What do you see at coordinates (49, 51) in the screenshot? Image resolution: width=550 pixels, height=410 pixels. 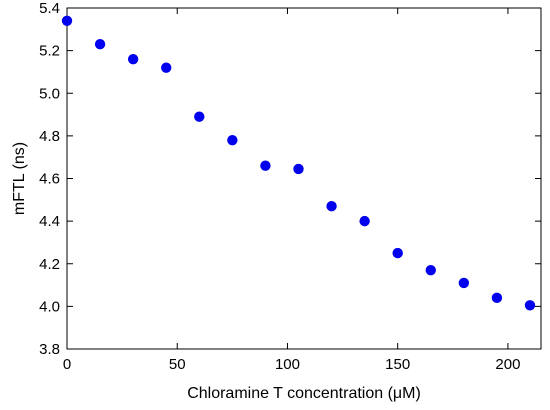 I see `y-tick-label: 5.2` at bounding box center [49, 51].